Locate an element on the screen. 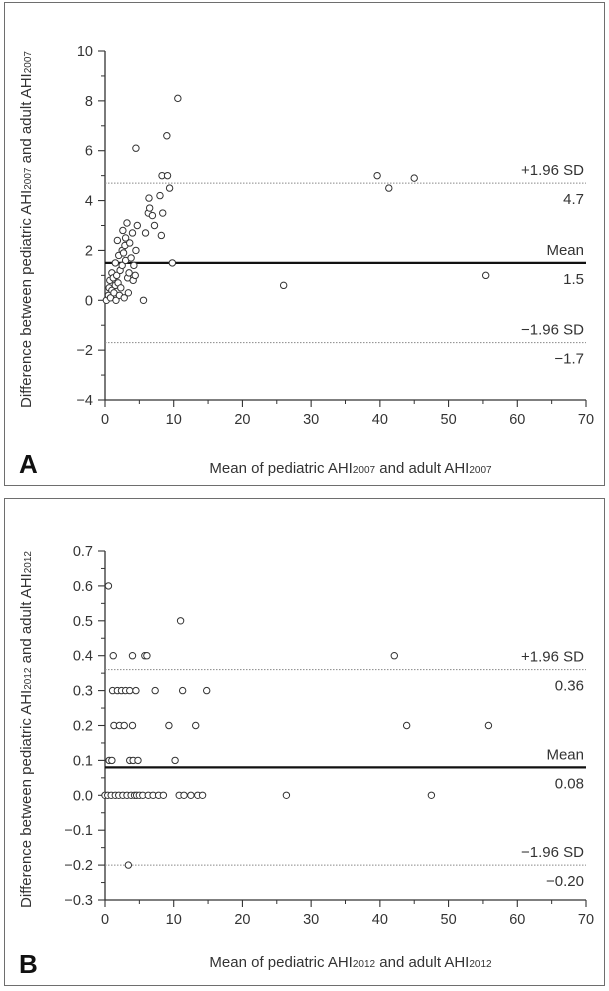 The image size is (609, 991). y-tick-label: −4 is located at coordinates (84, 401).